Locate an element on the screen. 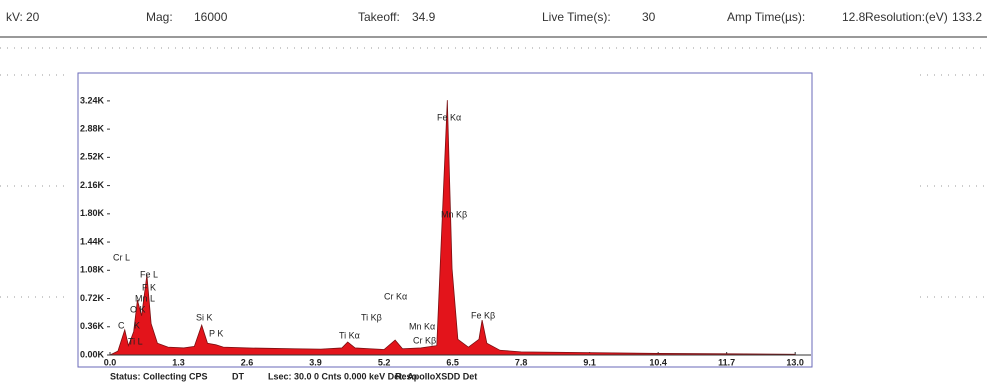 The image size is (987, 385). peak-label: Ti L is located at coordinates (135, 341).